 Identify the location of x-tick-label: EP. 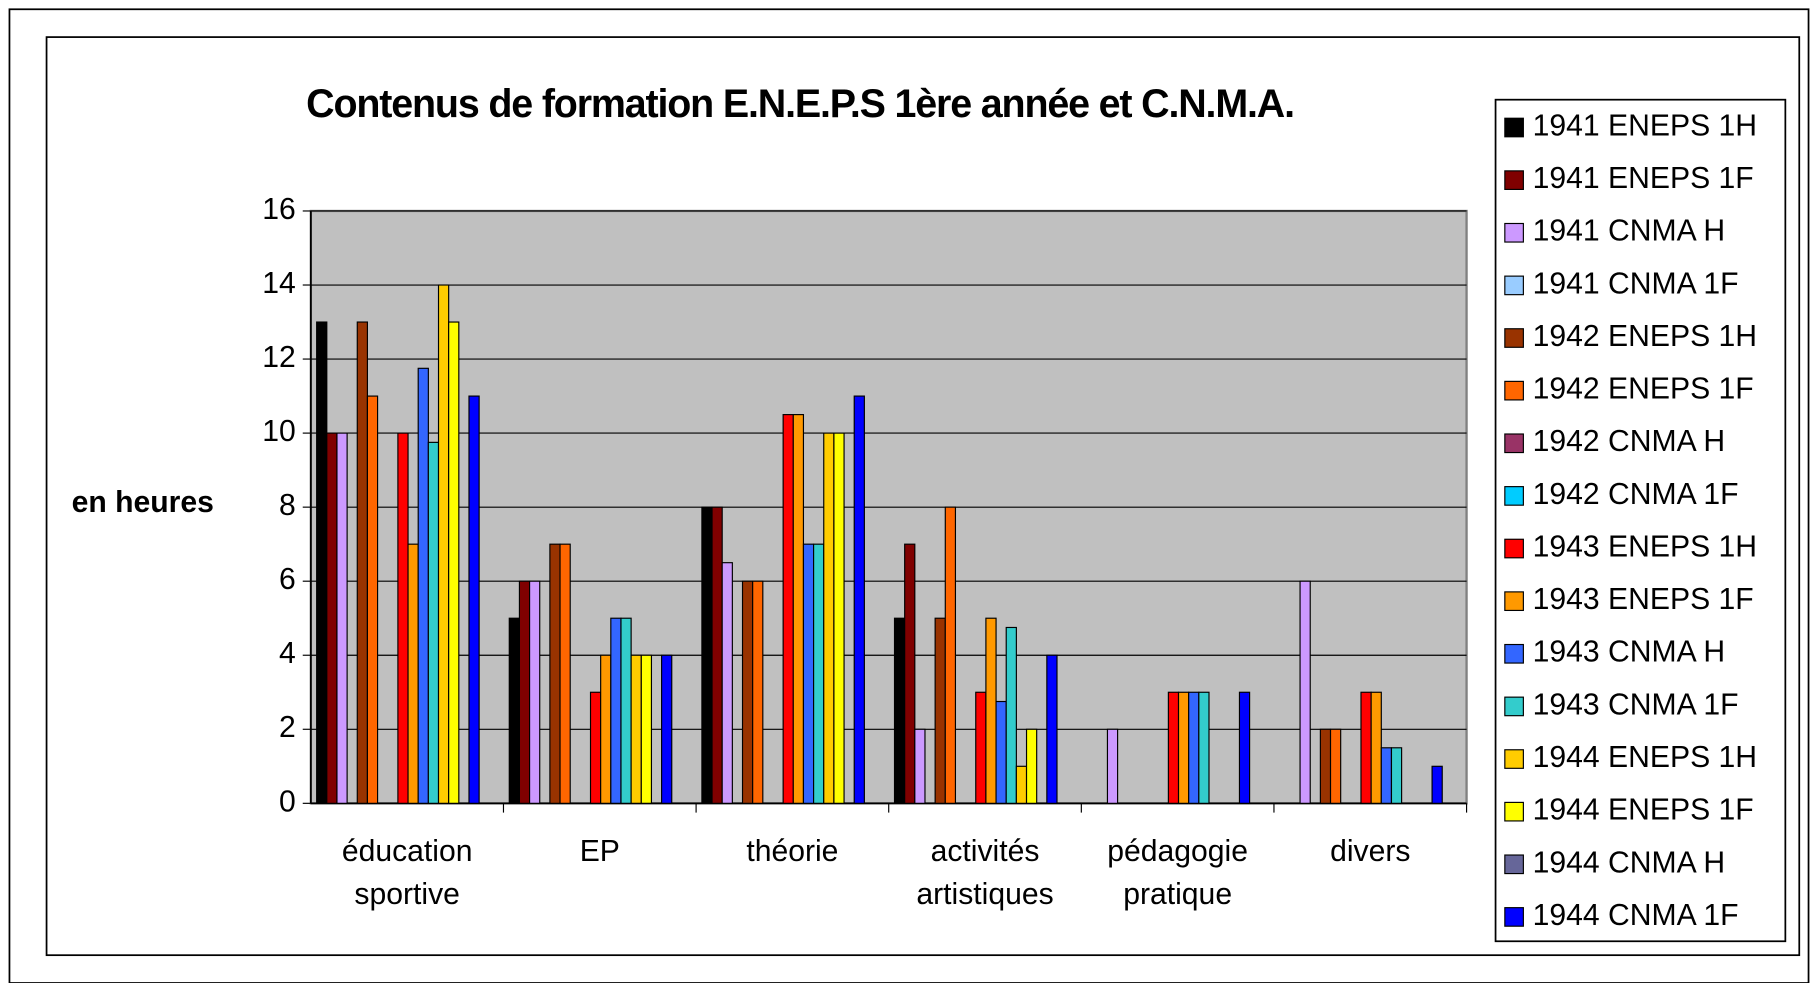
(600, 851).